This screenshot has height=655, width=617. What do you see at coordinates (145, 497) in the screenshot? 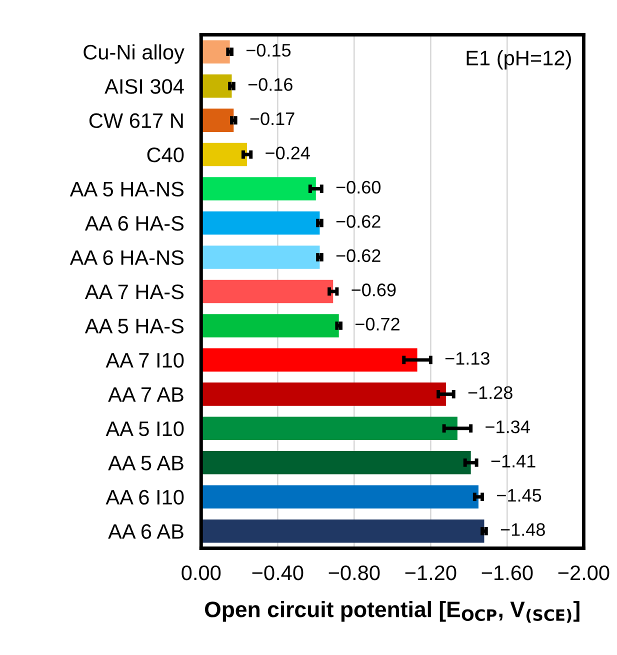
I see `y-tick-label: AA 6 I10` at bounding box center [145, 497].